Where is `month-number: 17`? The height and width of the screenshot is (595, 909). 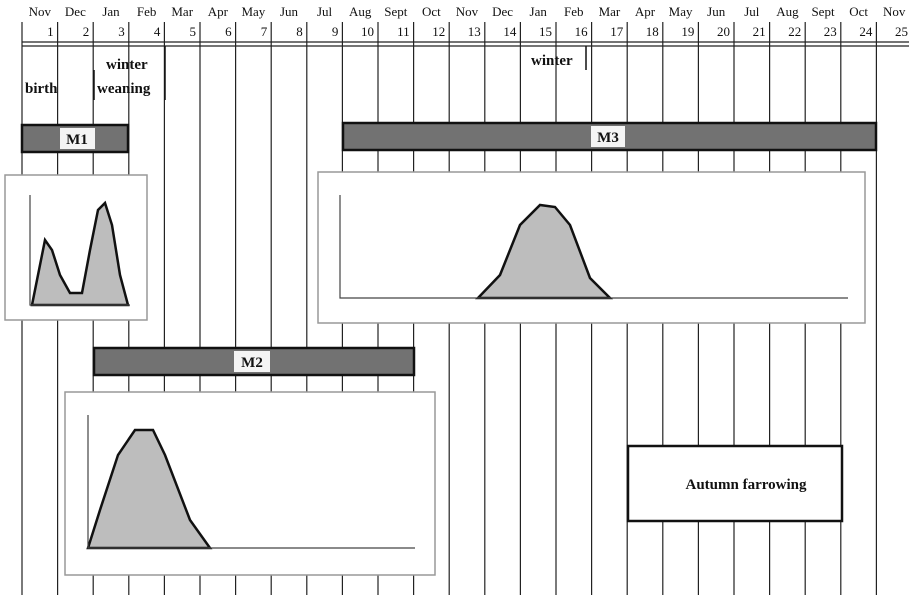 month-number: 17 is located at coordinates (617, 31).